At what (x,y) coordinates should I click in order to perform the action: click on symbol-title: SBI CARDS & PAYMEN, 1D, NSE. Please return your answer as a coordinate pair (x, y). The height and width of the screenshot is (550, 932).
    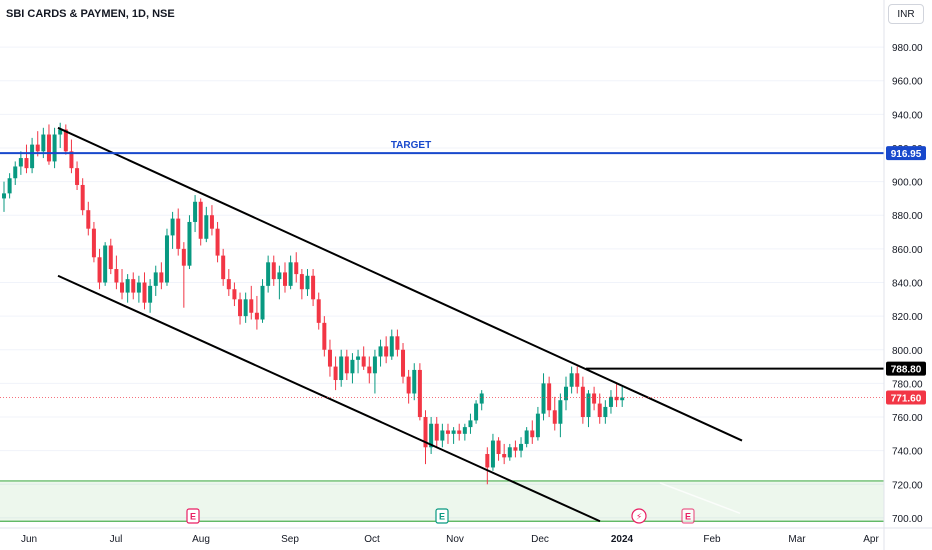
    Looking at the image, I should click on (90, 14).